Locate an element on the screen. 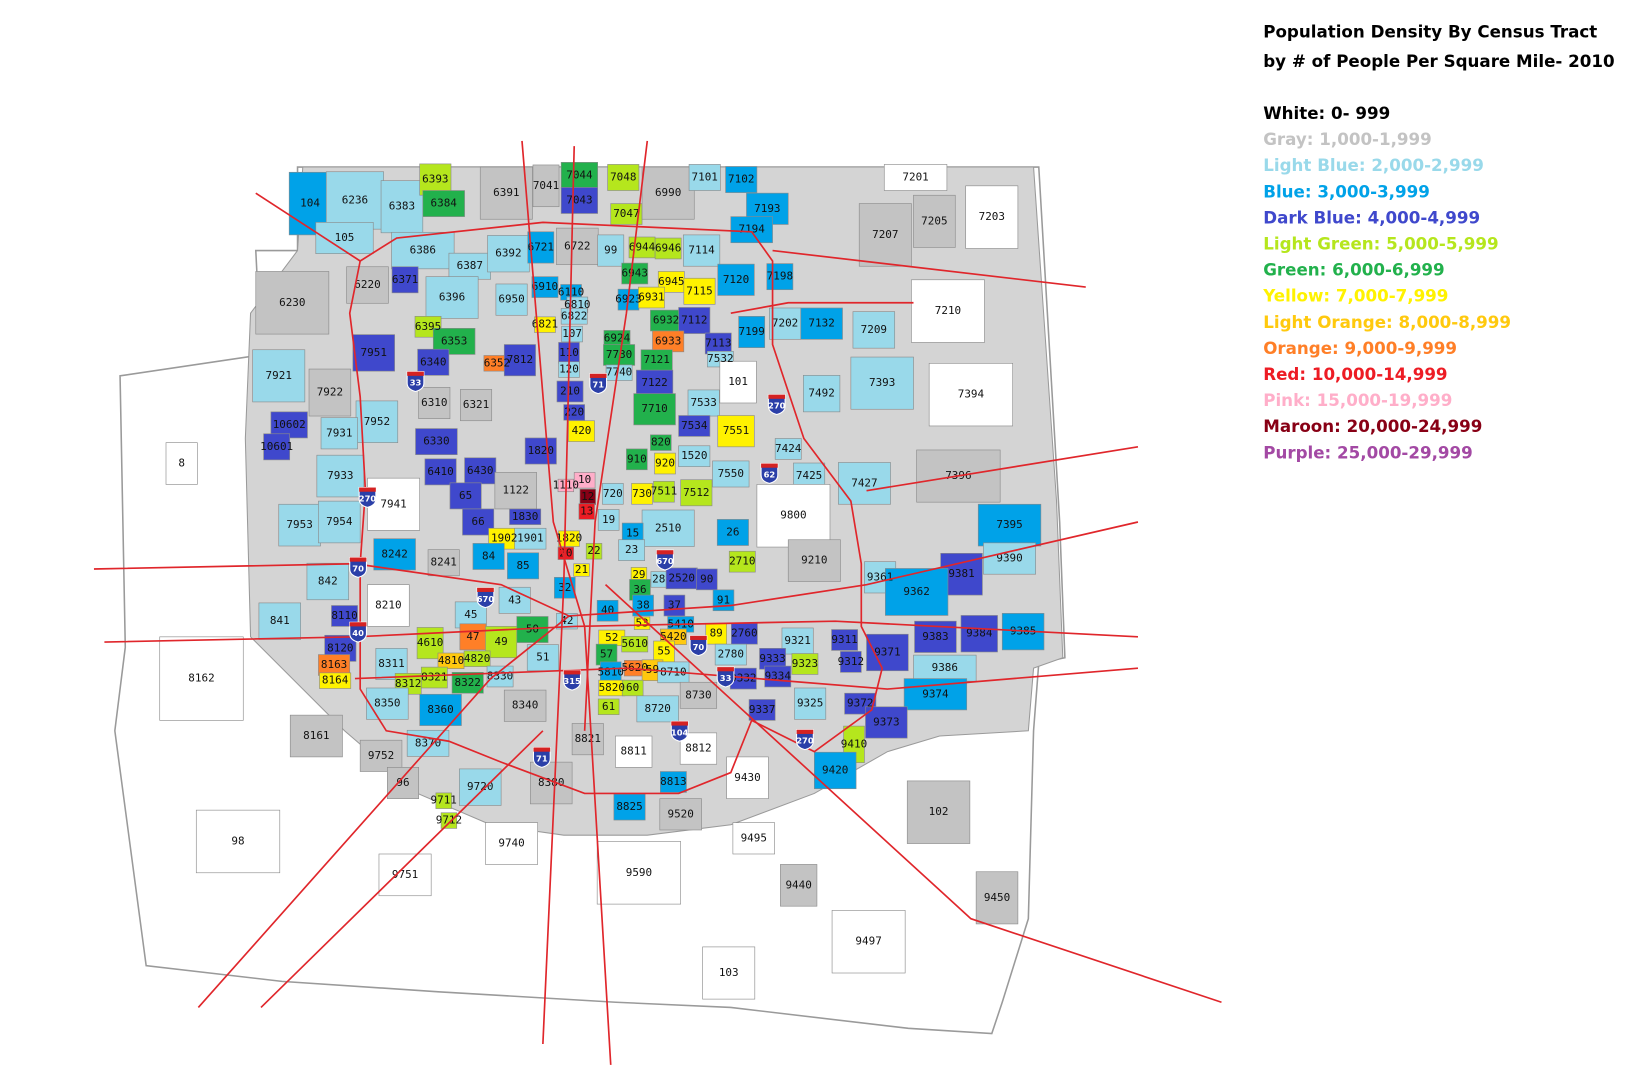  legend-item: Red: 10,000-14,999 is located at coordinates (1355, 374).